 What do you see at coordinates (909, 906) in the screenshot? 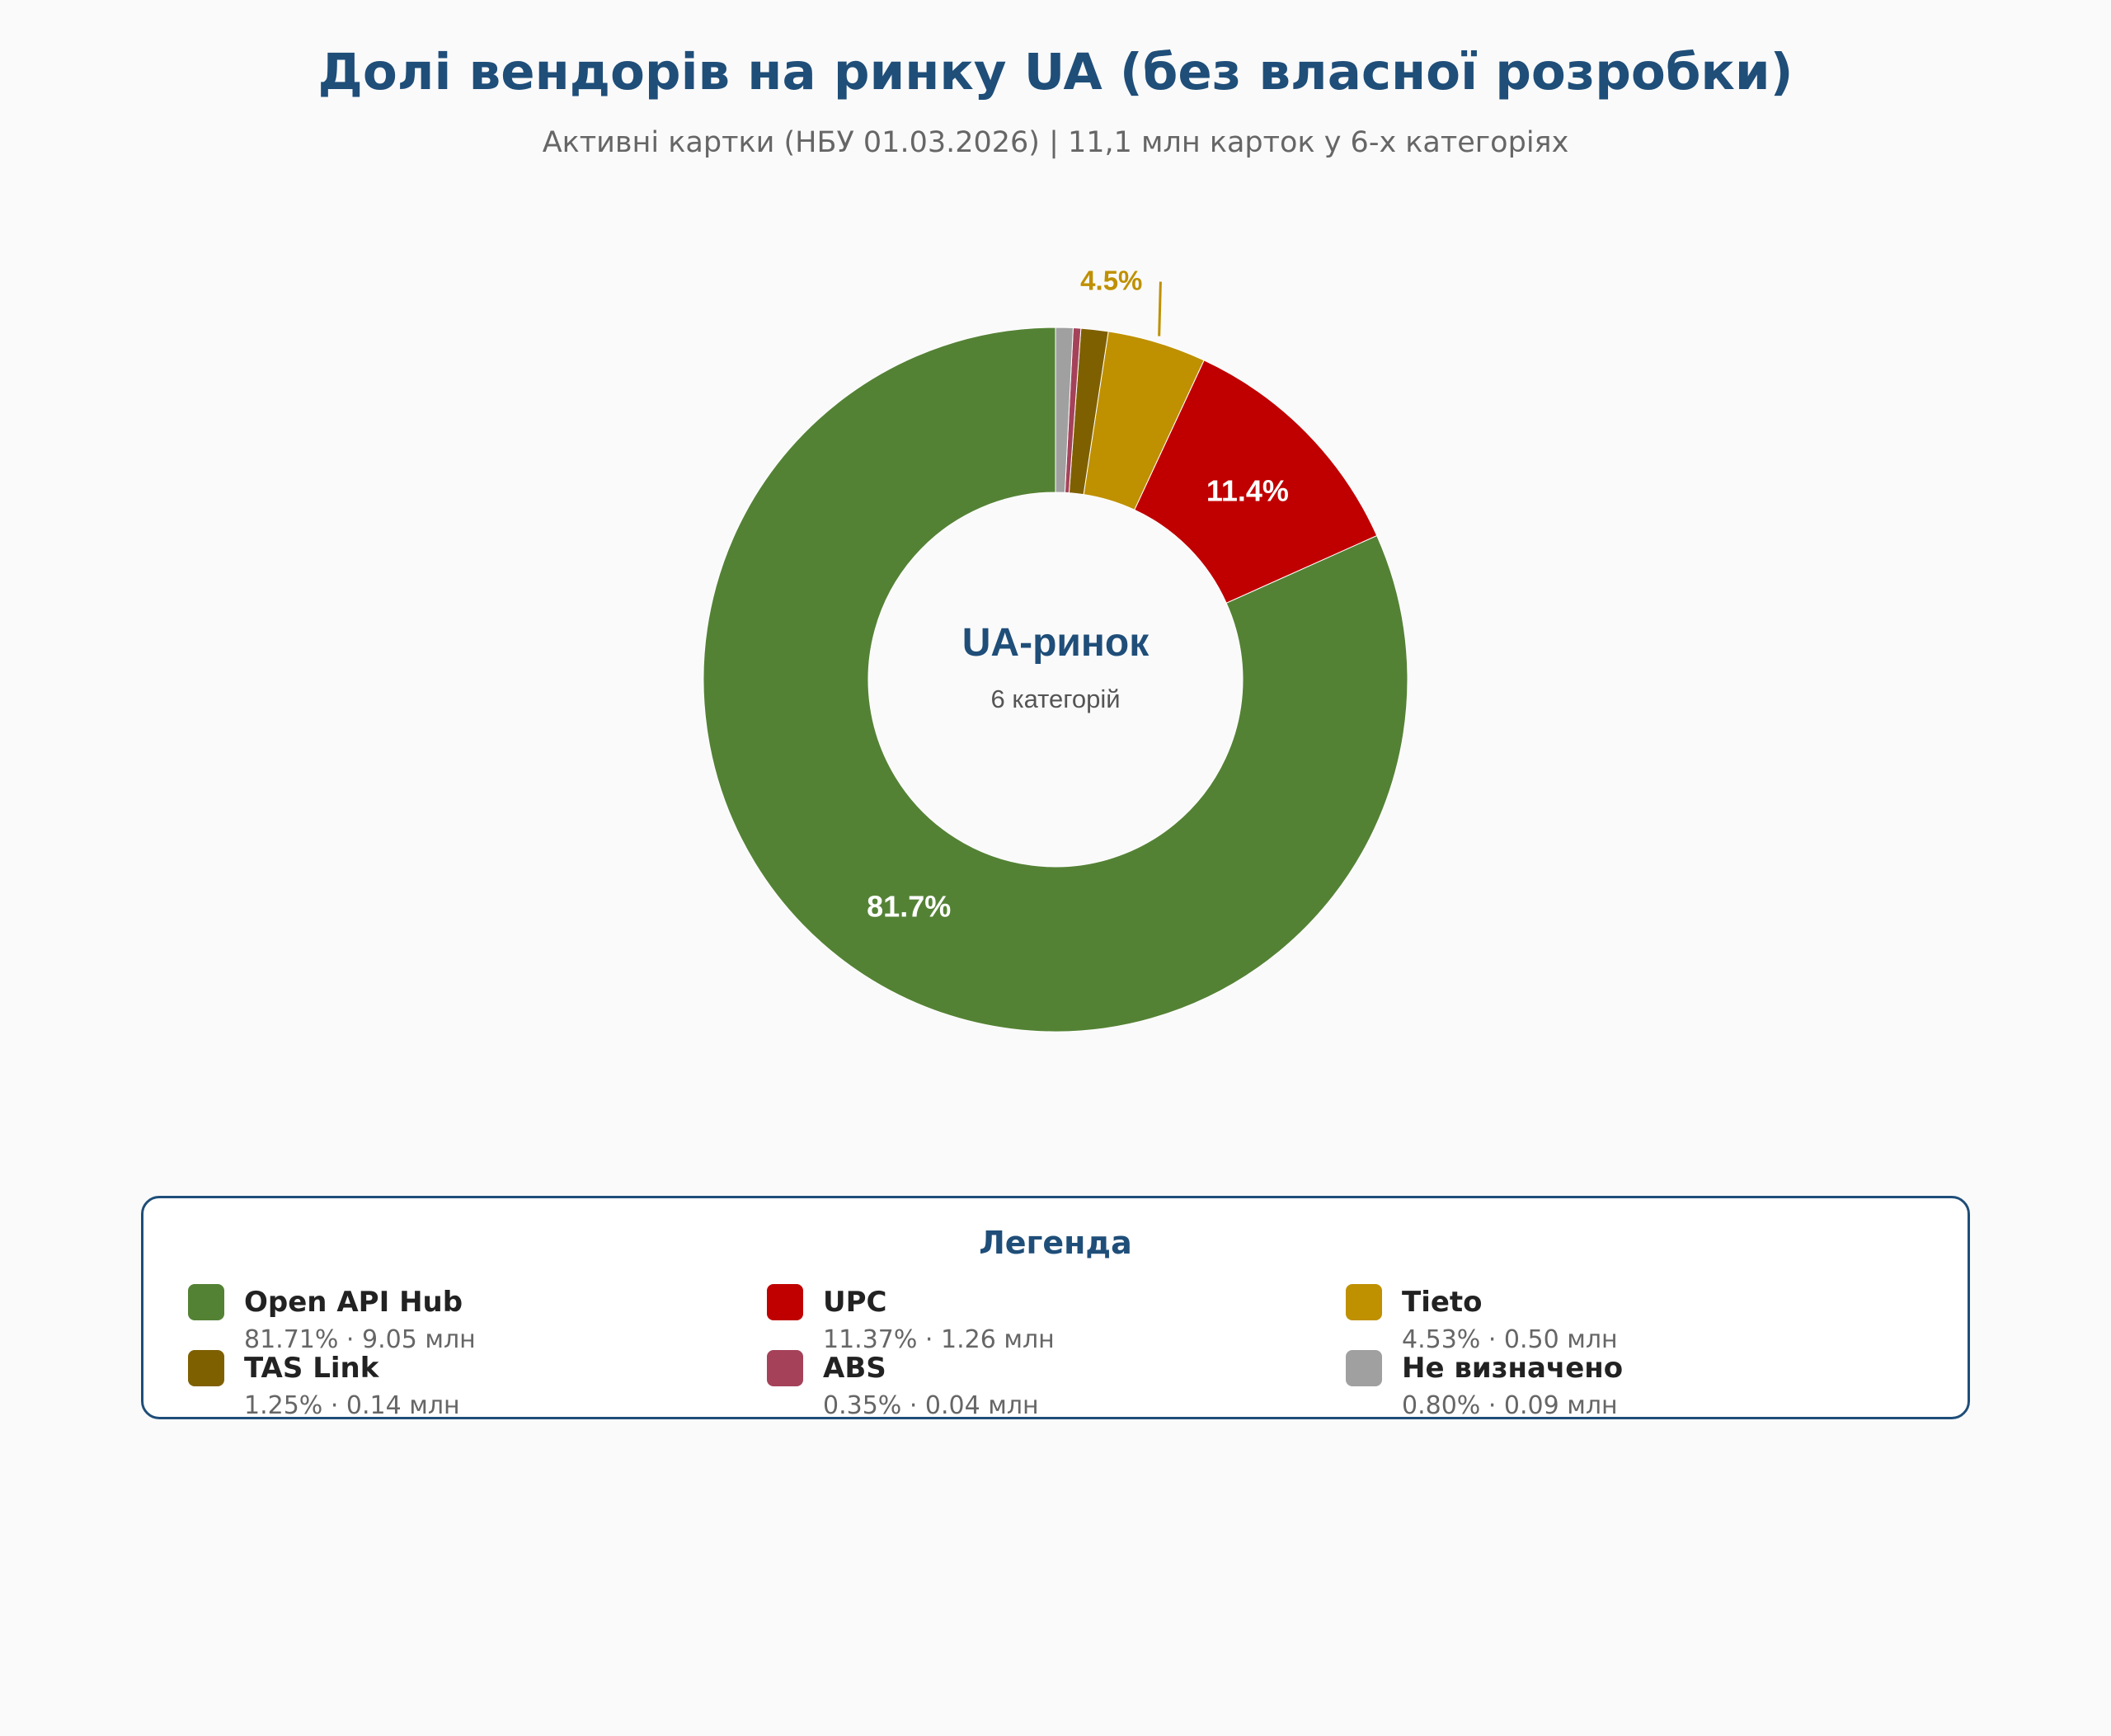
I see `slice-label-open-api-hub: 81.7%` at bounding box center [909, 906].